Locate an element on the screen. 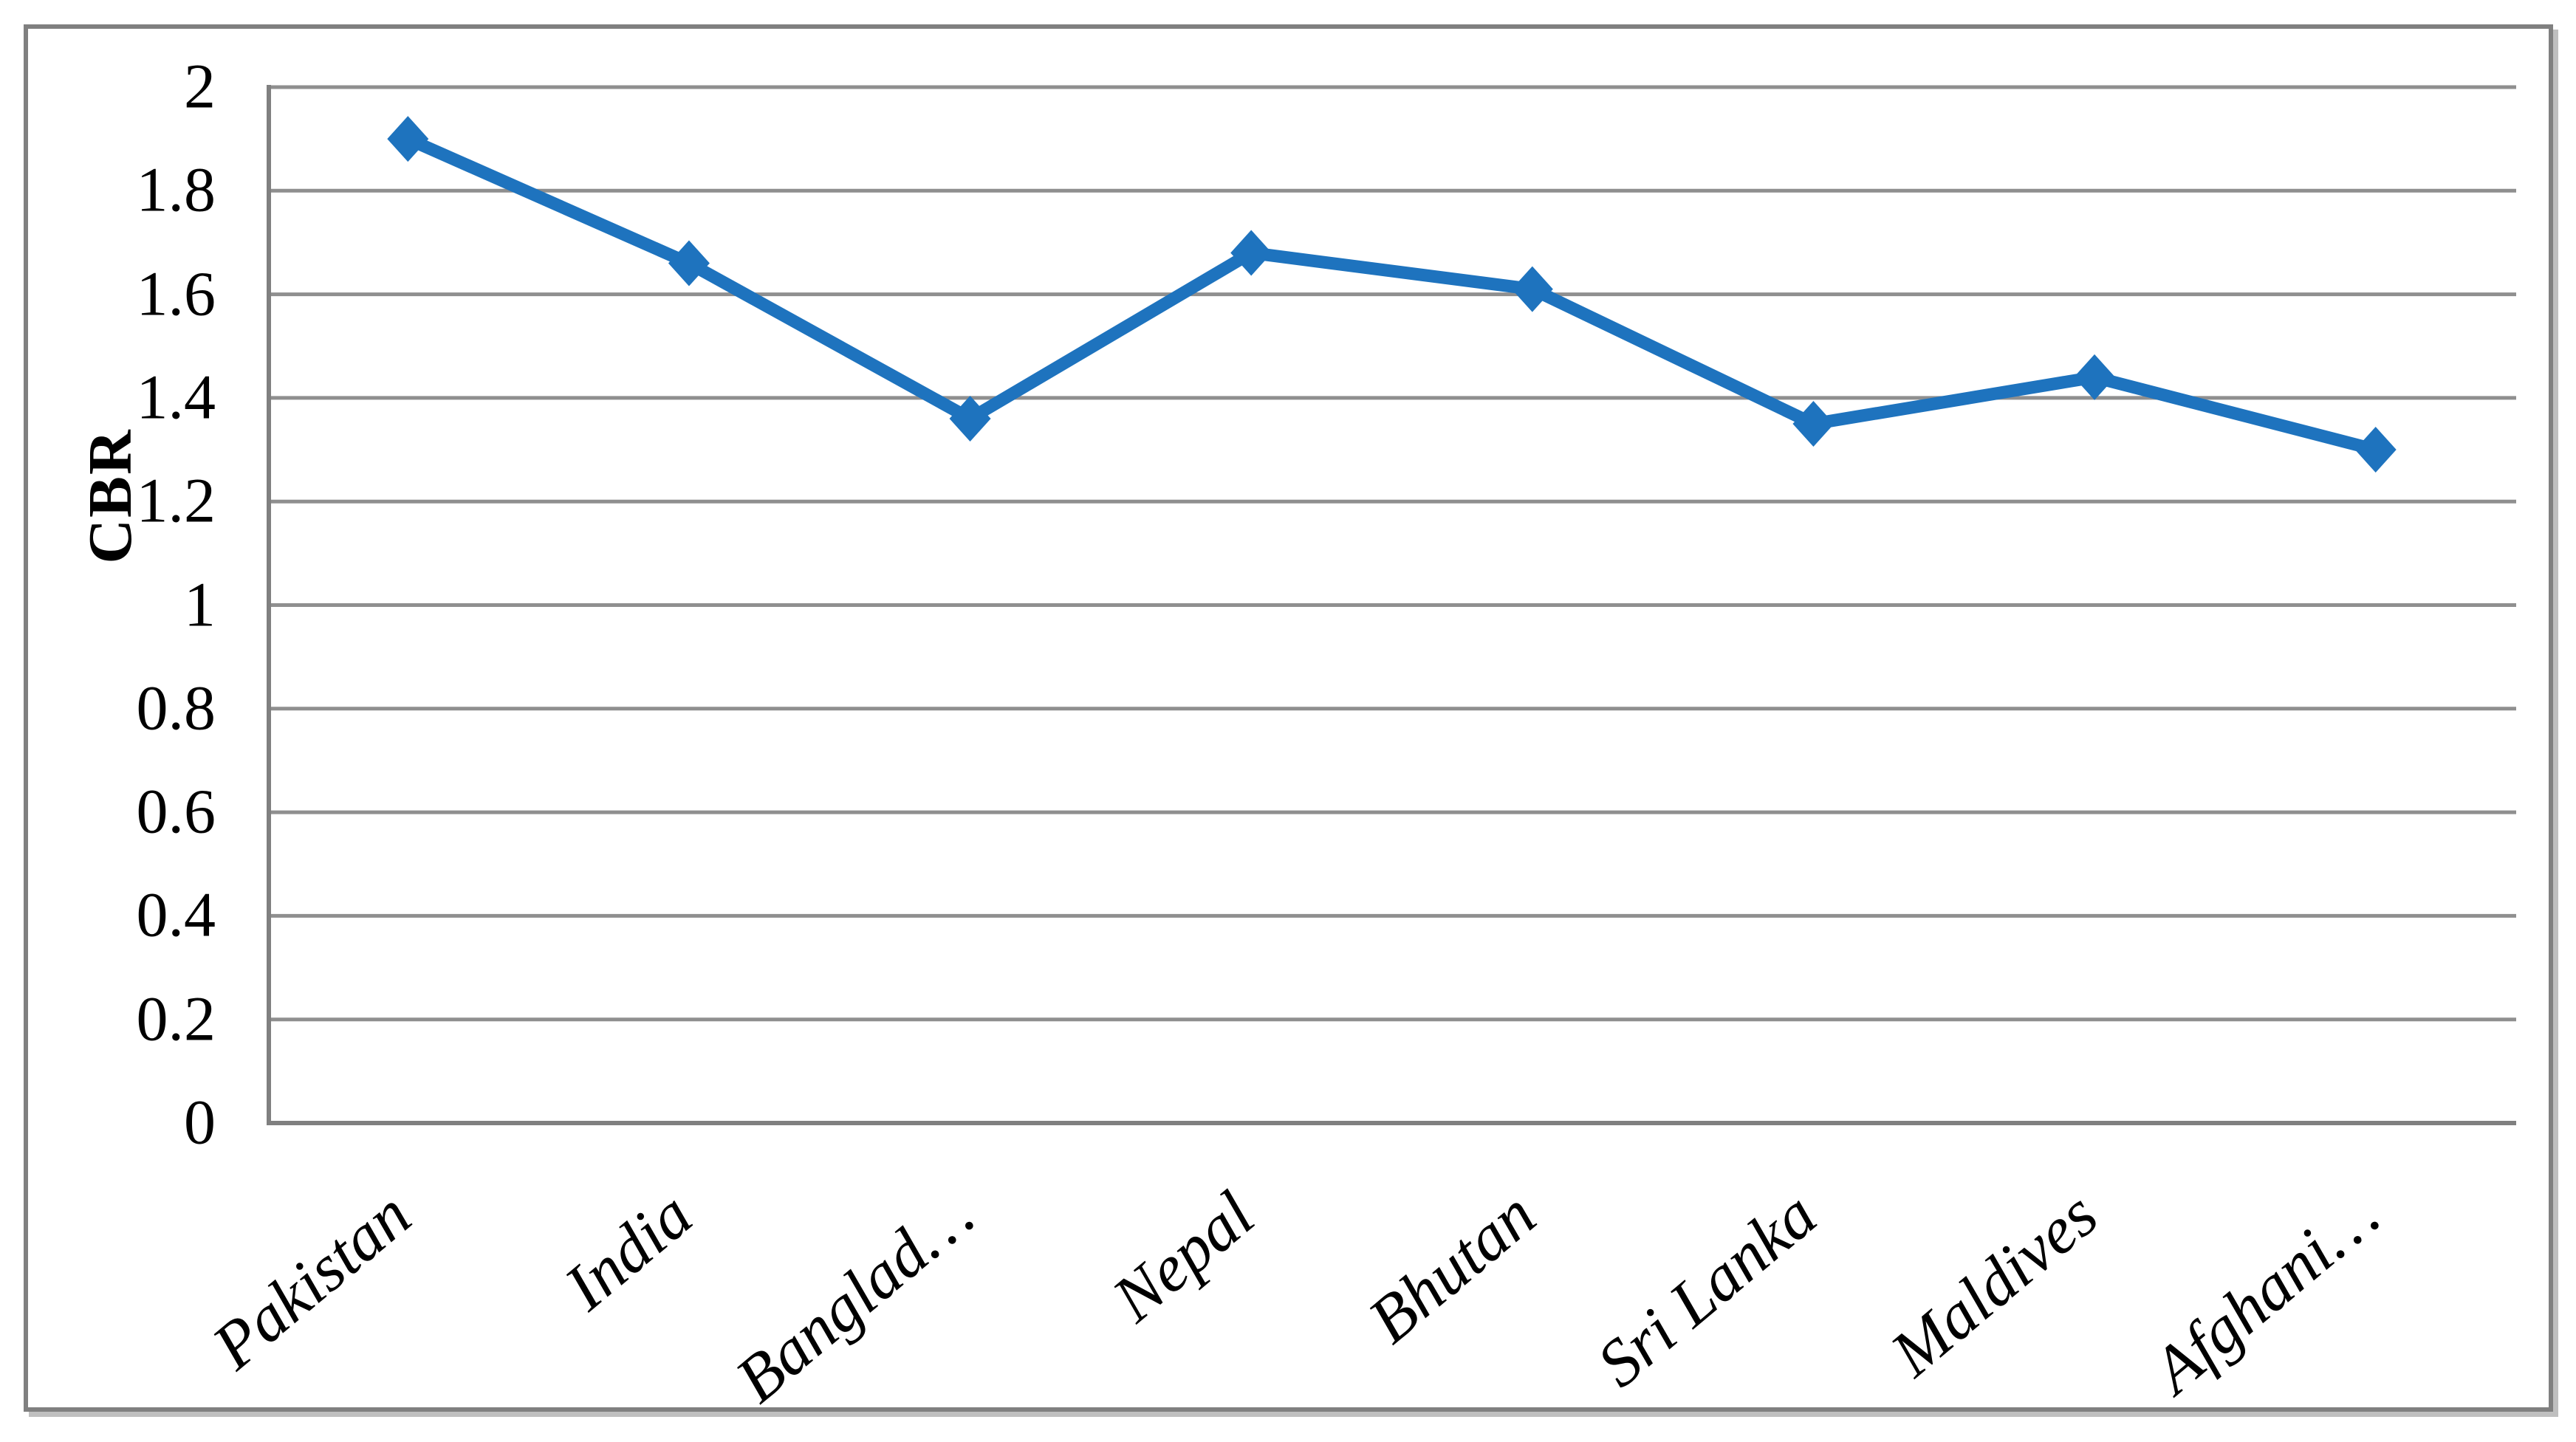 The width and height of the screenshot is (2576, 1442). y-tick-label: 1.2 is located at coordinates (176, 500).